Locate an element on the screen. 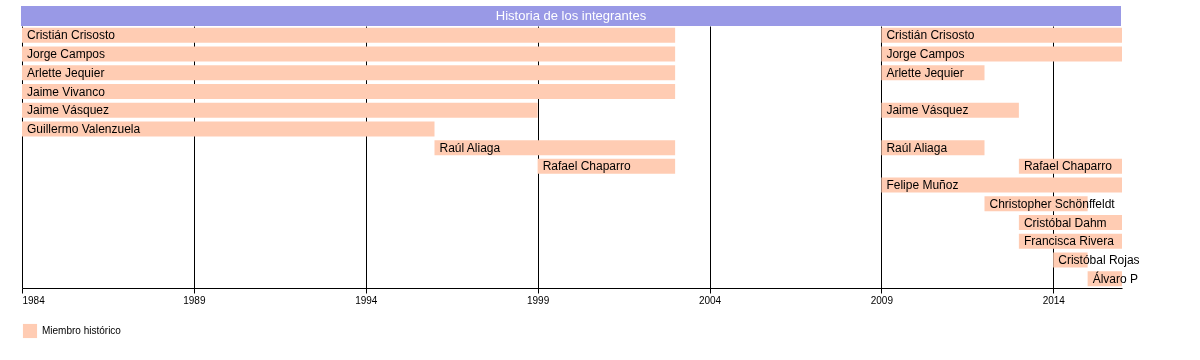  x-tick-label: 2014 is located at coordinates (1054, 300).